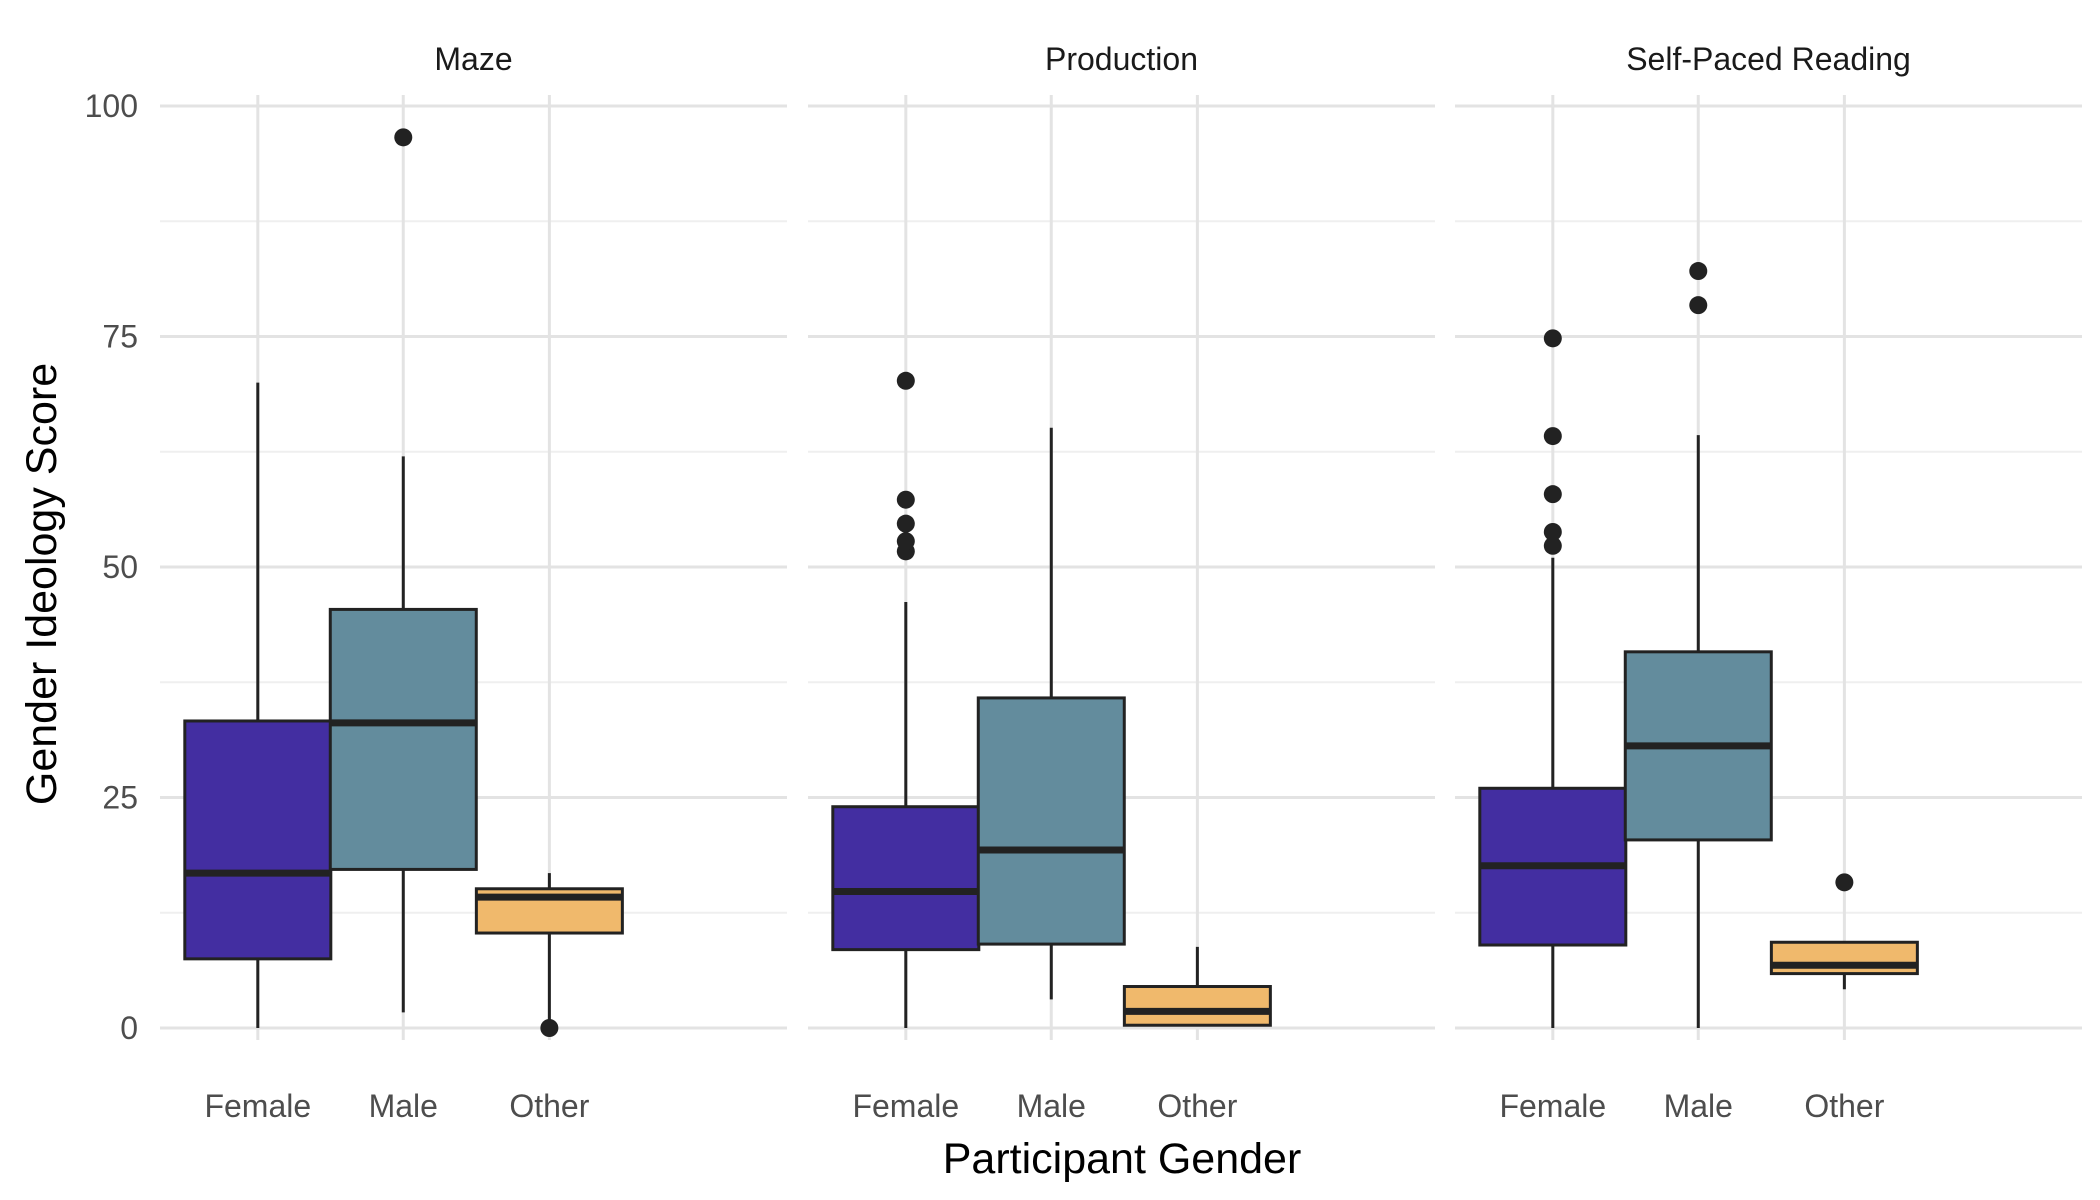 This screenshot has width=2100, height=1200. Describe the element at coordinates (120, 337) in the screenshot. I see `y-tick-label: 75` at that location.